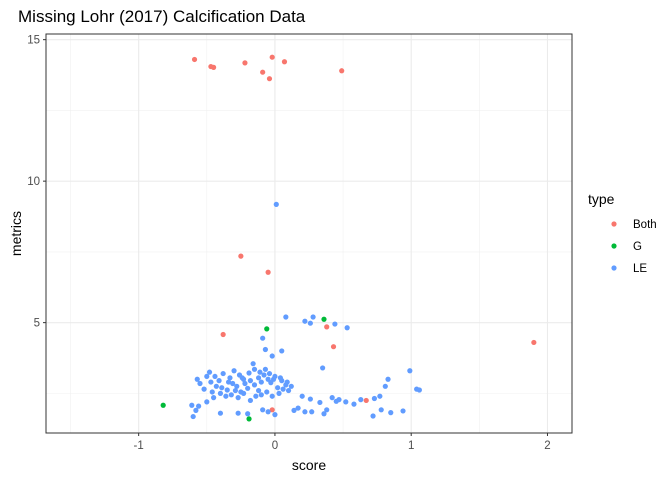 The width and height of the screenshot is (672, 480). What do you see at coordinates (411, 446) in the screenshot?
I see `x-tick-label: 1` at bounding box center [411, 446].